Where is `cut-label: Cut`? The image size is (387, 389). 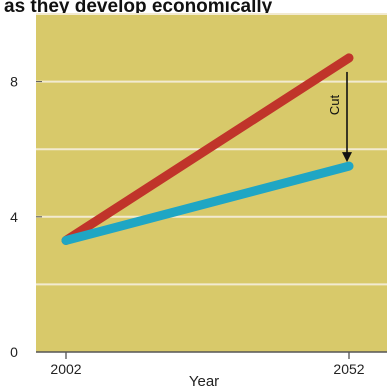 cut-label: Cut is located at coordinates (334, 105).